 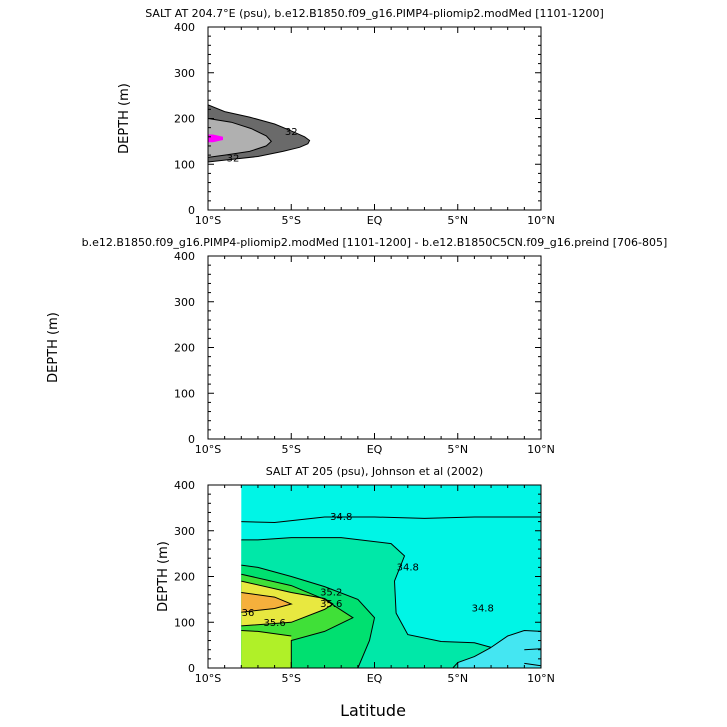 What do you see at coordinates (215, 138) in the screenshot?
I see `region-core` at bounding box center [215, 138].